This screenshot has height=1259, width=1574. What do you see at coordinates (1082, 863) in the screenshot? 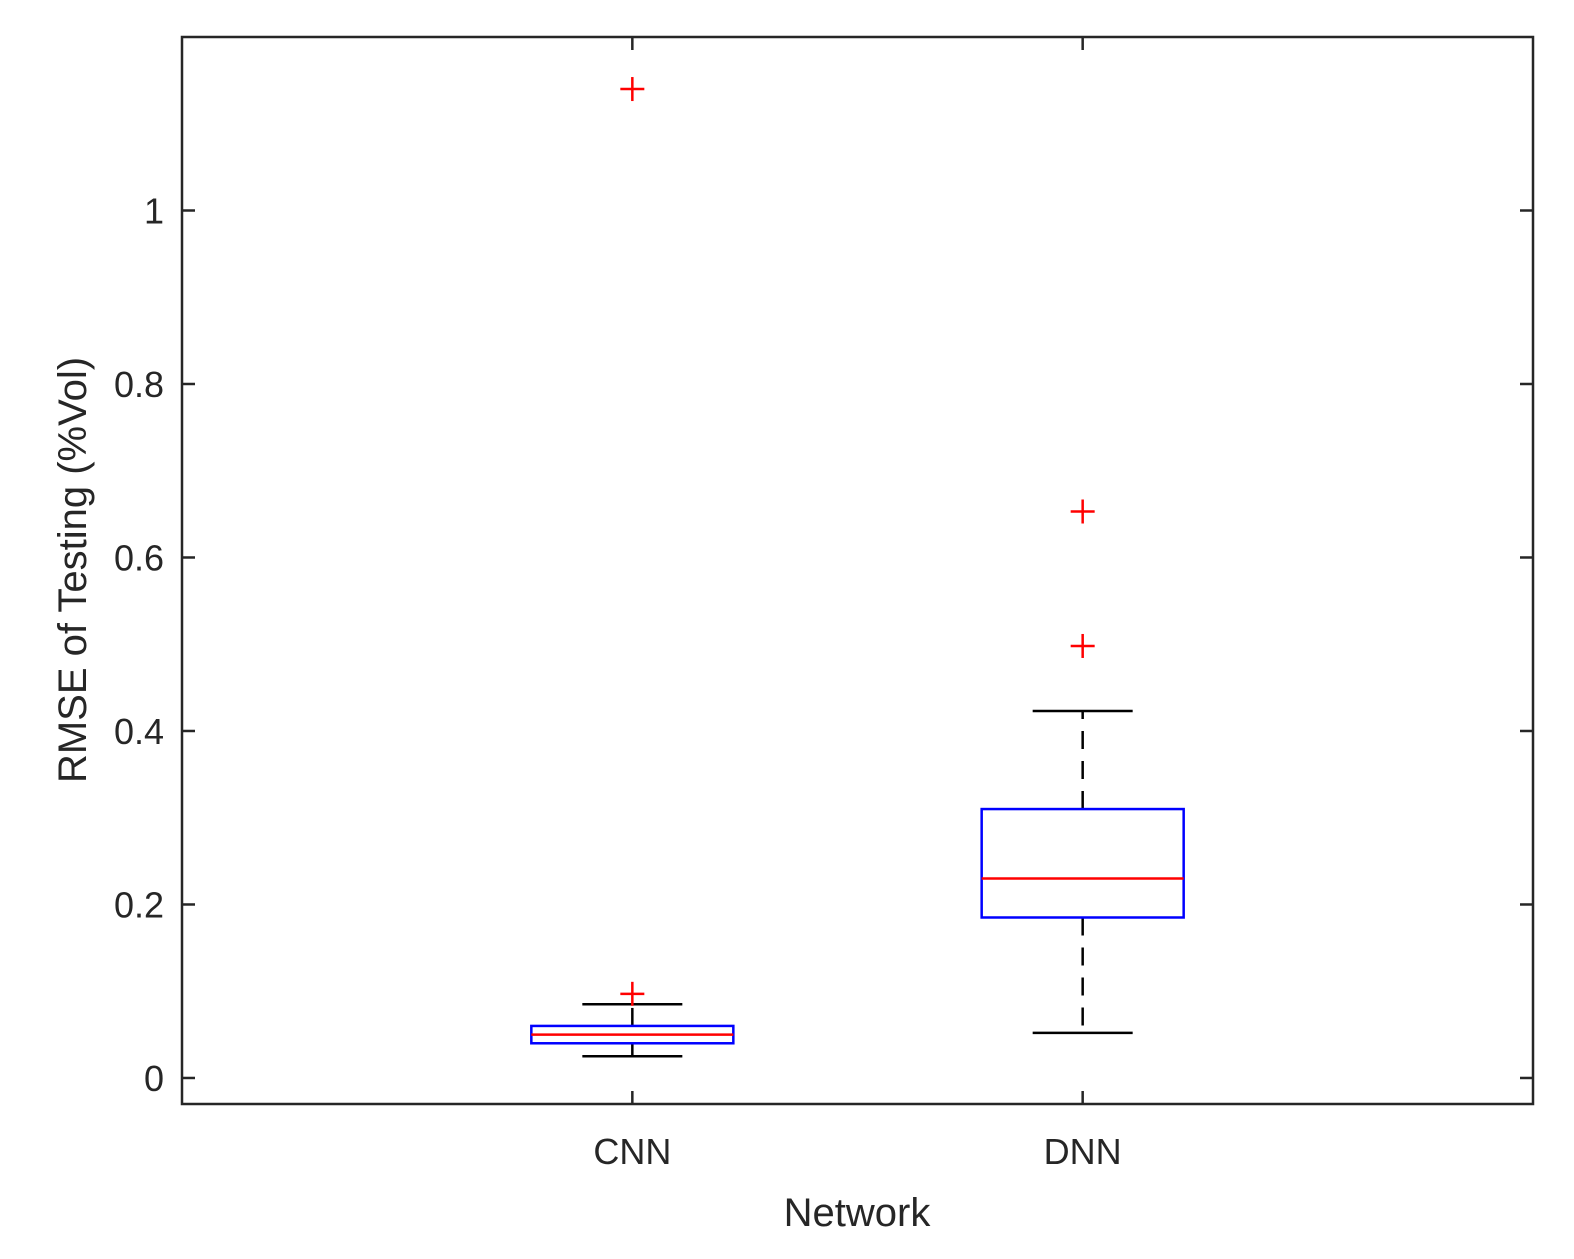
I see `box-dnn` at bounding box center [1082, 863].